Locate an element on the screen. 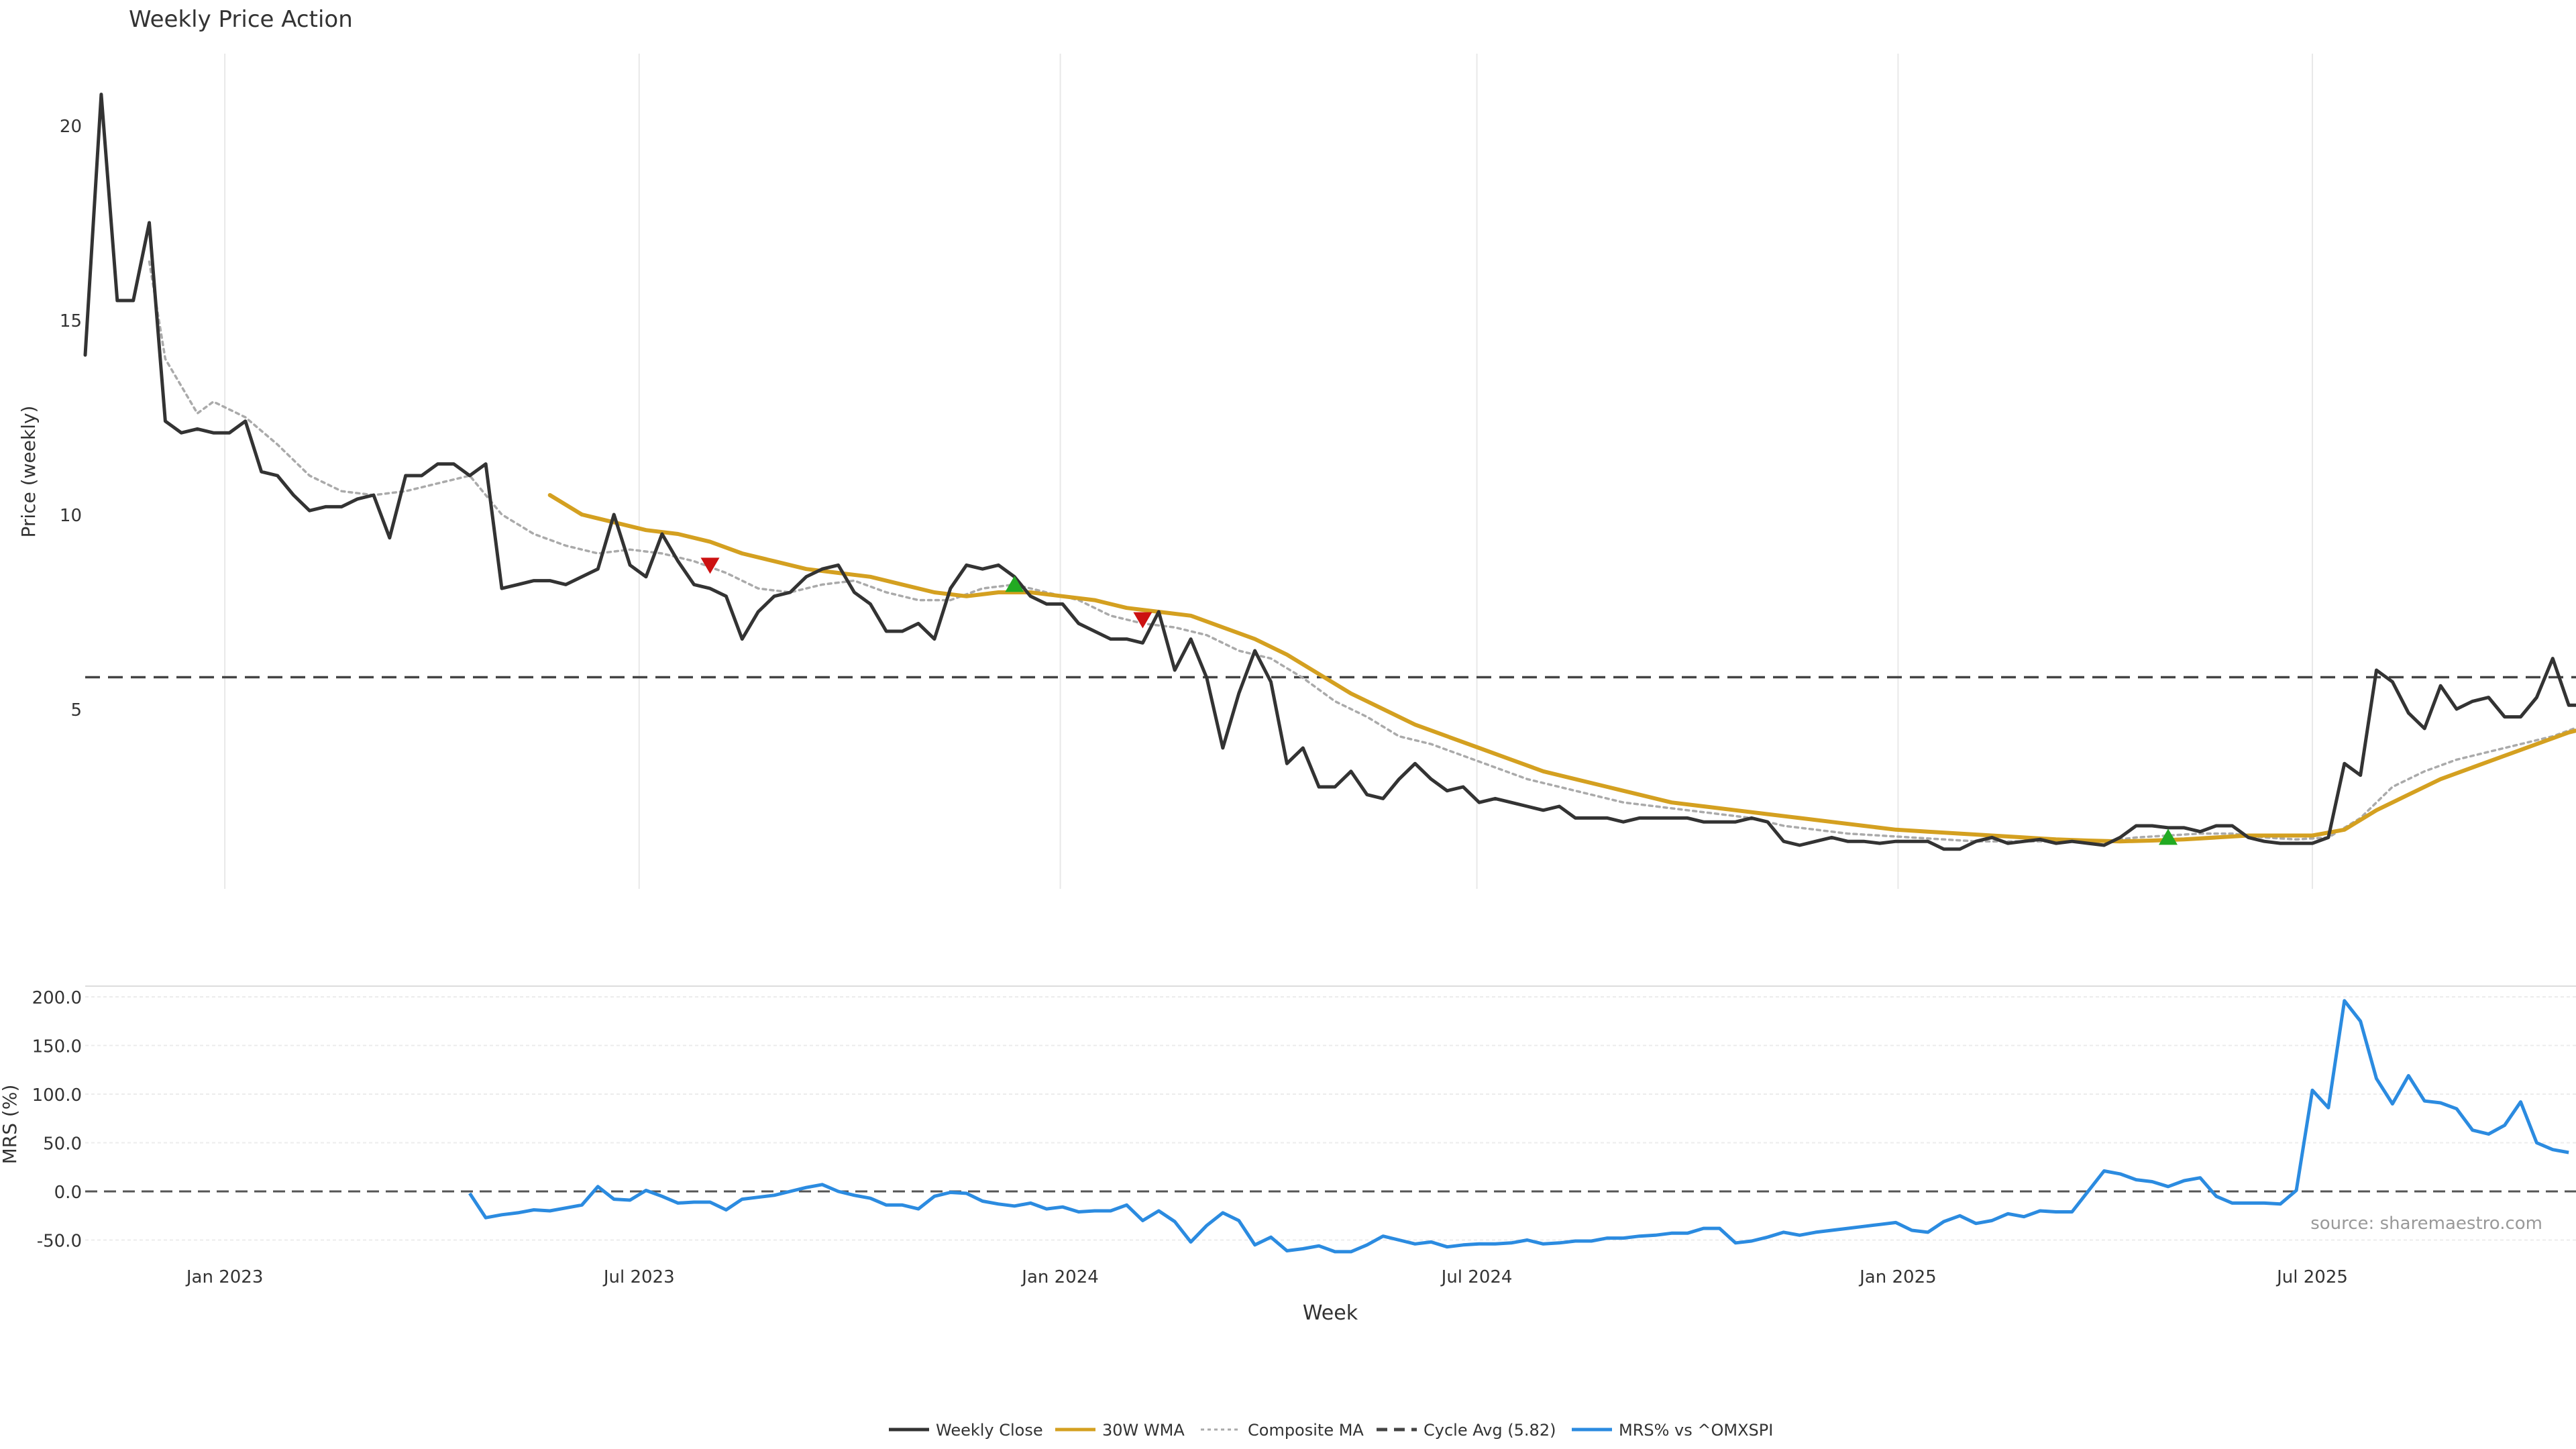  mrs-tick-label: 50.0 is located at coordinates (62, 1144).